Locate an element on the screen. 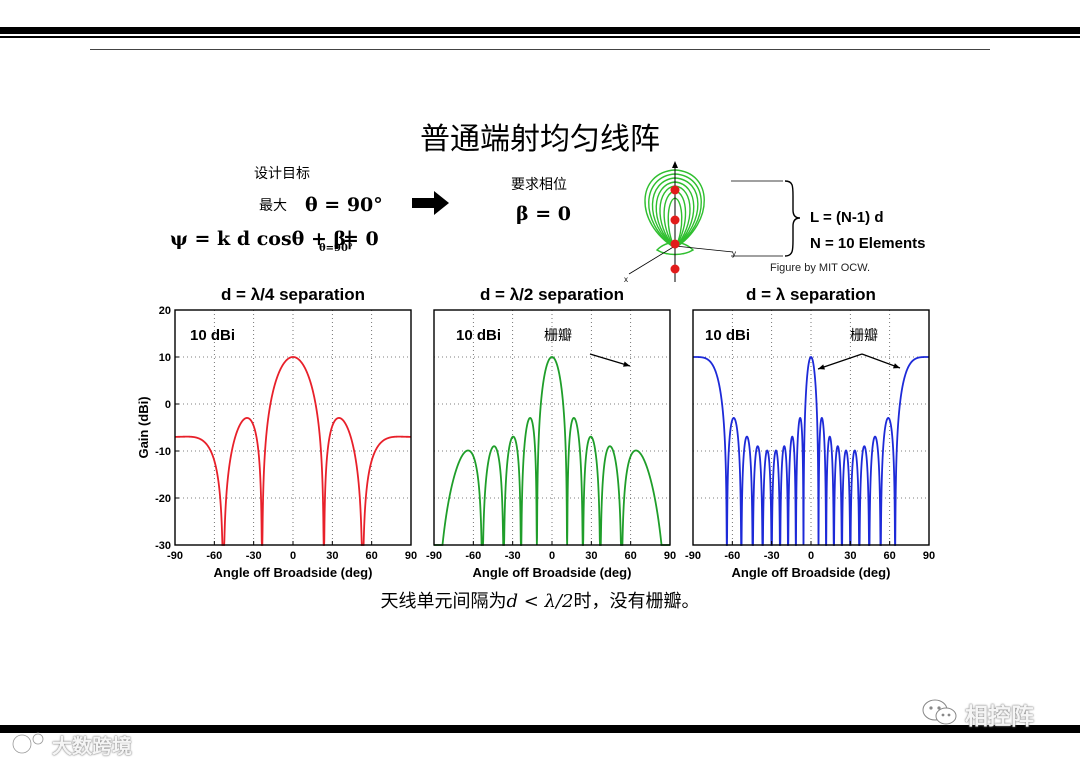 The image size is (1080, 763). caption-suffix: 时，没有栅瓣。 is located at coordinates (636, 601).